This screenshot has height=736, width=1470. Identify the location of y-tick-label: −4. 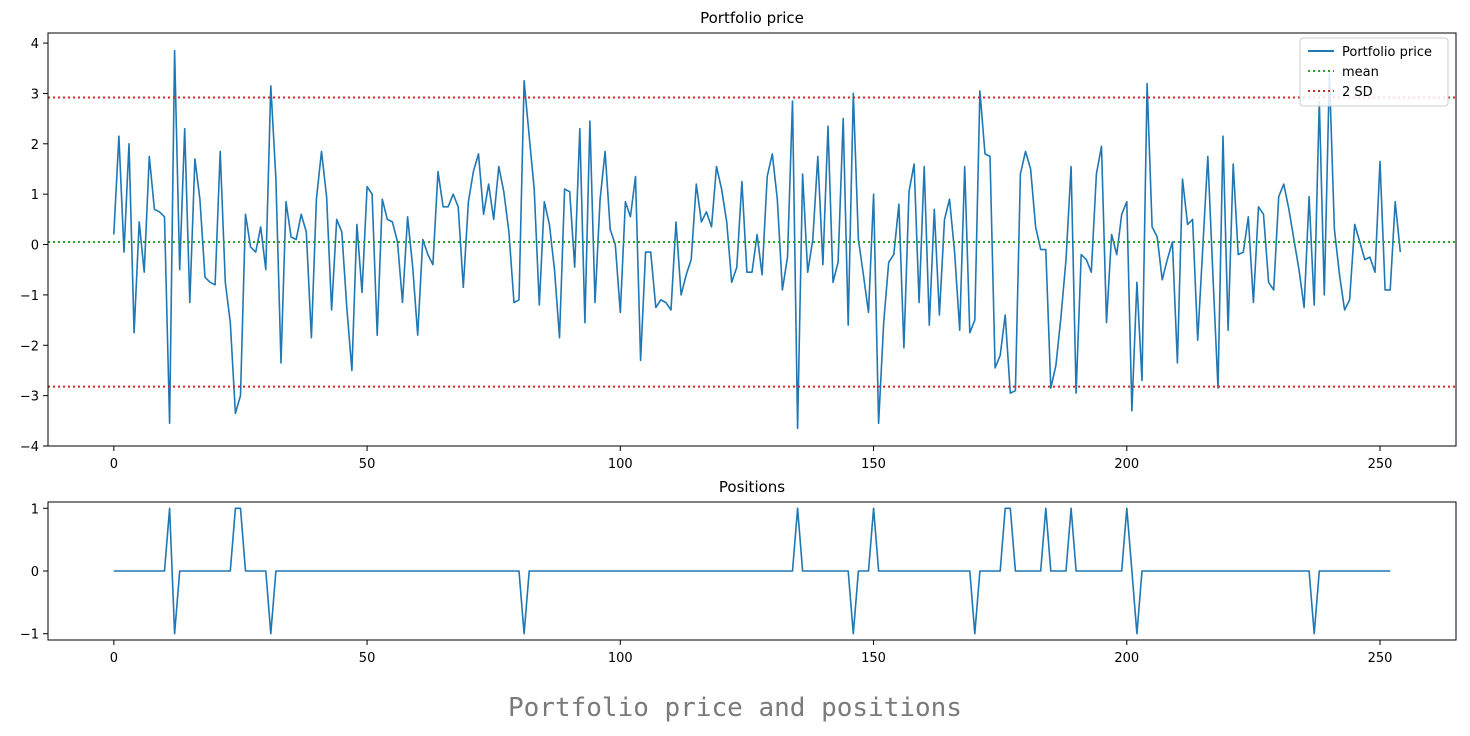
(29, 447).